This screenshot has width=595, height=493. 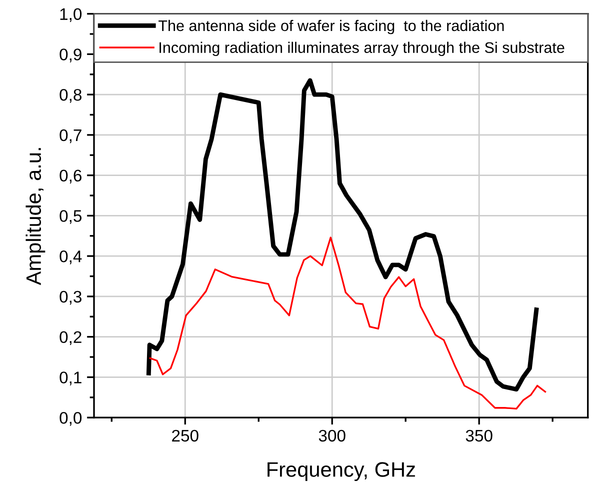 I want to click on x-tick-label: 250, so click(x=185, y=436).